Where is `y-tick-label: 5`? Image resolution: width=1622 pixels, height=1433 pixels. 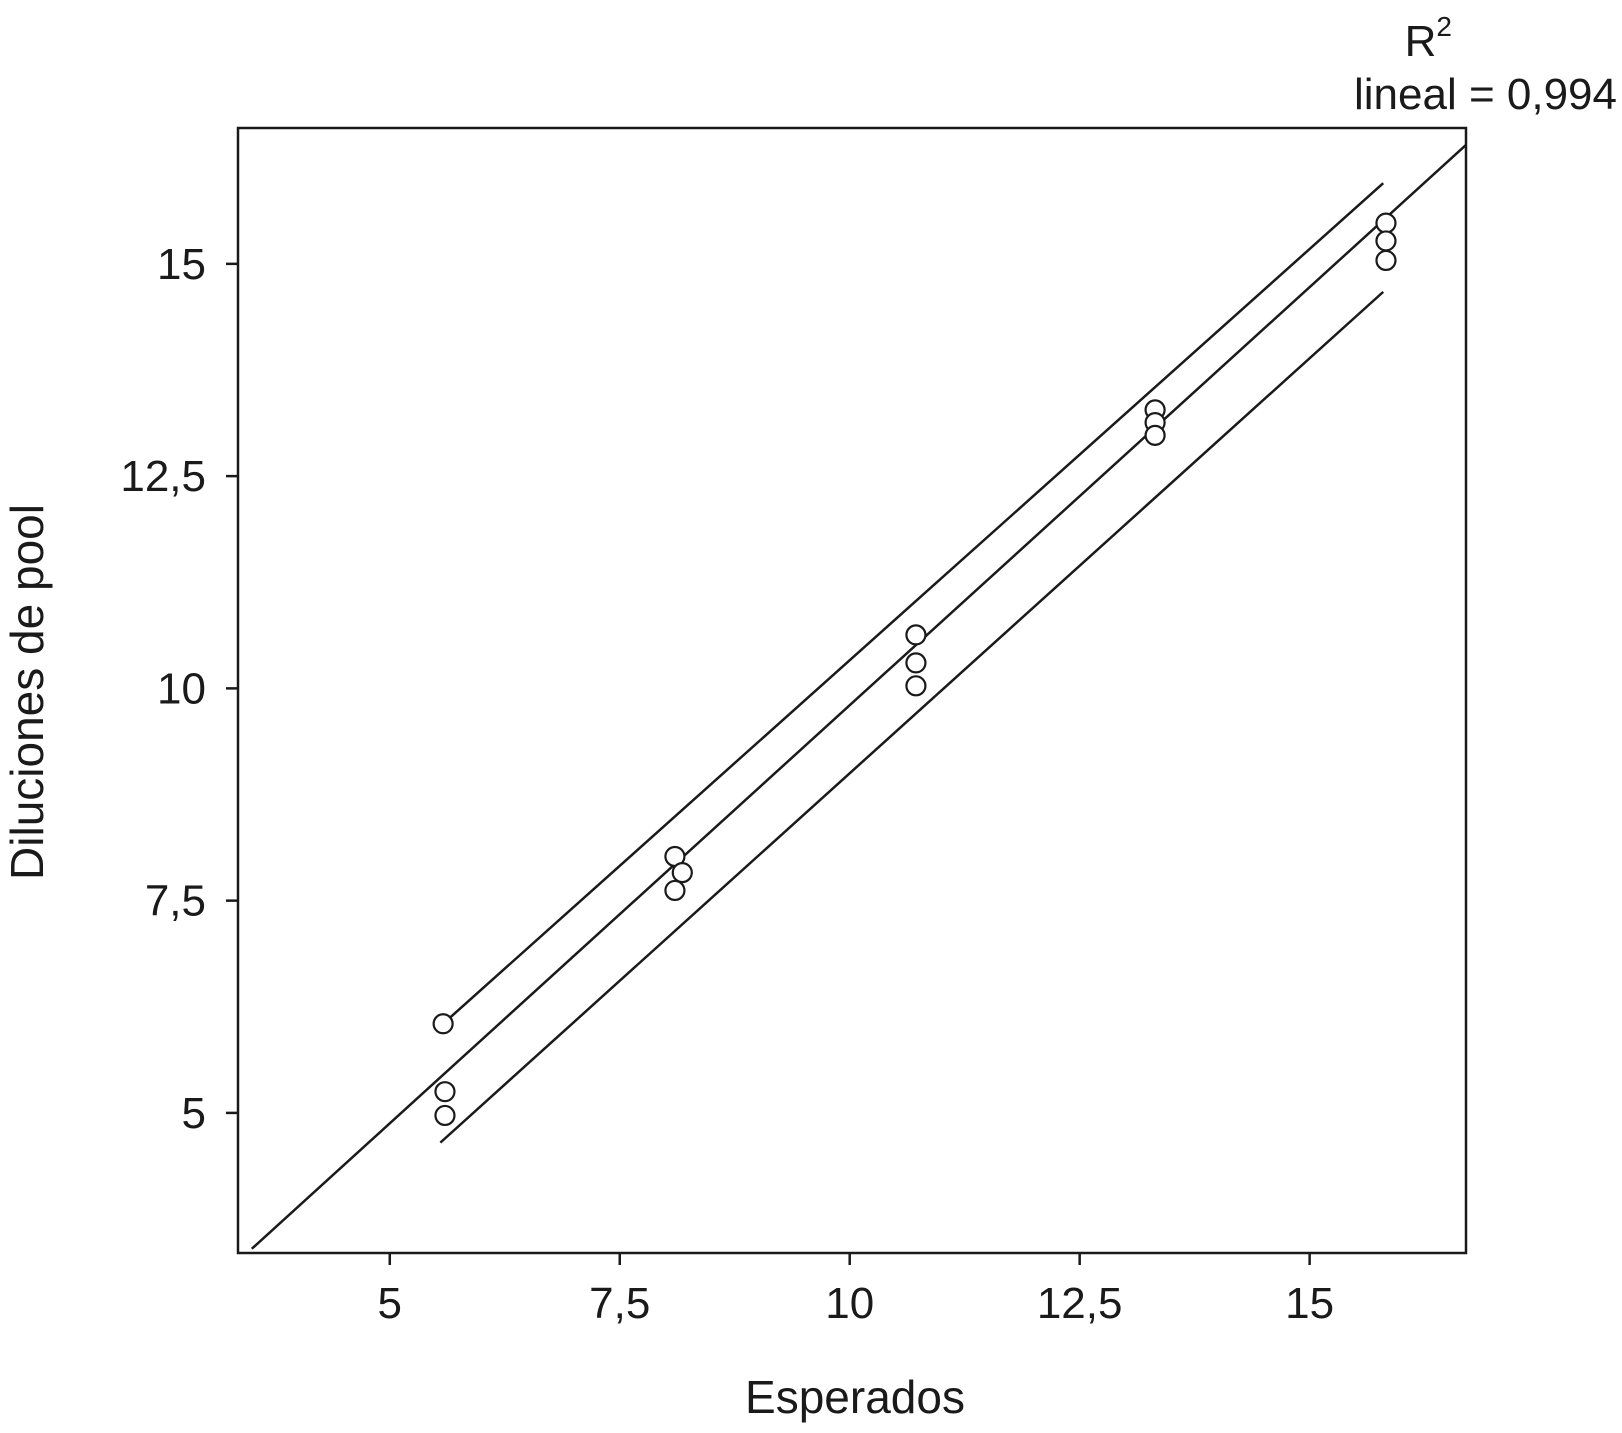 y-tick-label: 5 is located at coordinates (194, 1113).